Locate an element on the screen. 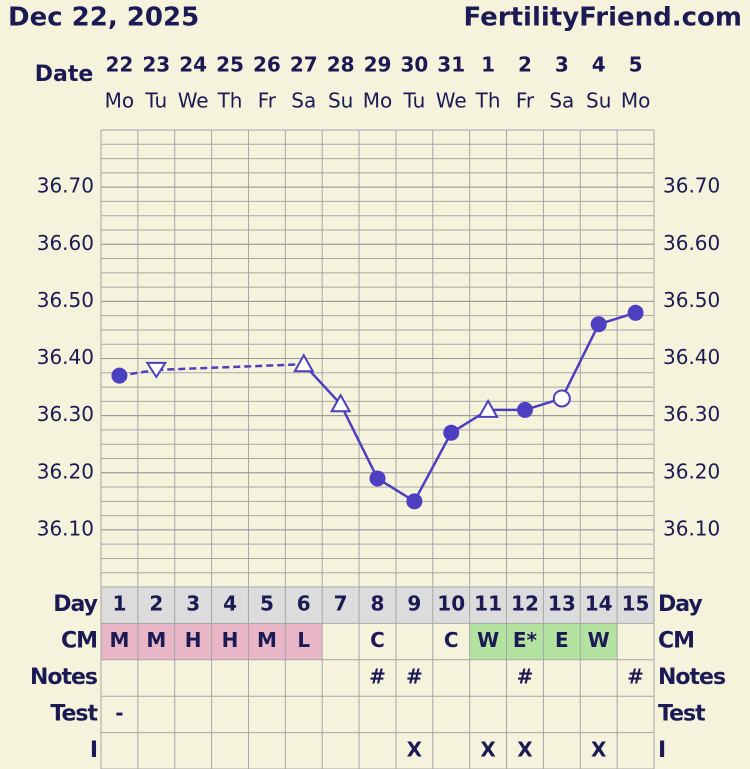 The width and height of the screenshot is (750, 769). y-tick-label: 36.20 is located at coordinates (65, 471).